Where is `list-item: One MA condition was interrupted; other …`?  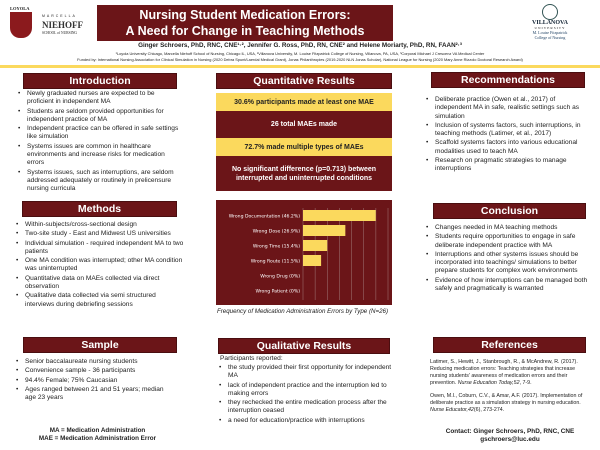 list-item: One MA condition was interrupted; other … is located at coordinates (100, 265).